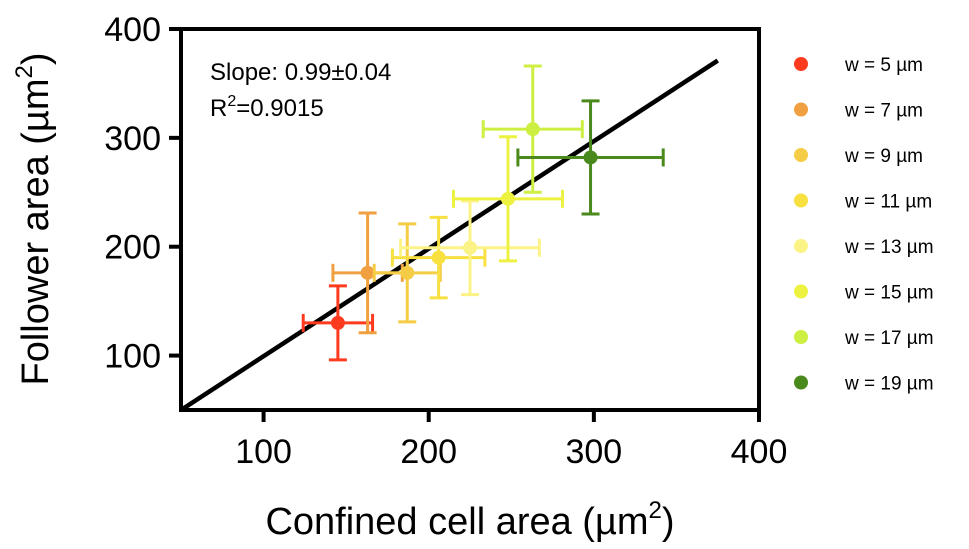 The image size is (969, 549). What do you see at coordinates (889, 338) in the screenshot?
I see `legend-label-7: w = 17 µm` at bounding box center [889, 338].